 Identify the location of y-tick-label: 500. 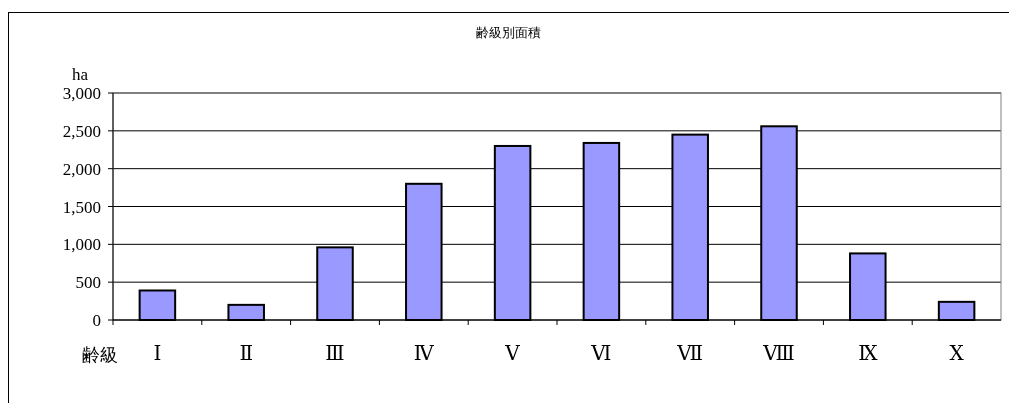
(88, 283).